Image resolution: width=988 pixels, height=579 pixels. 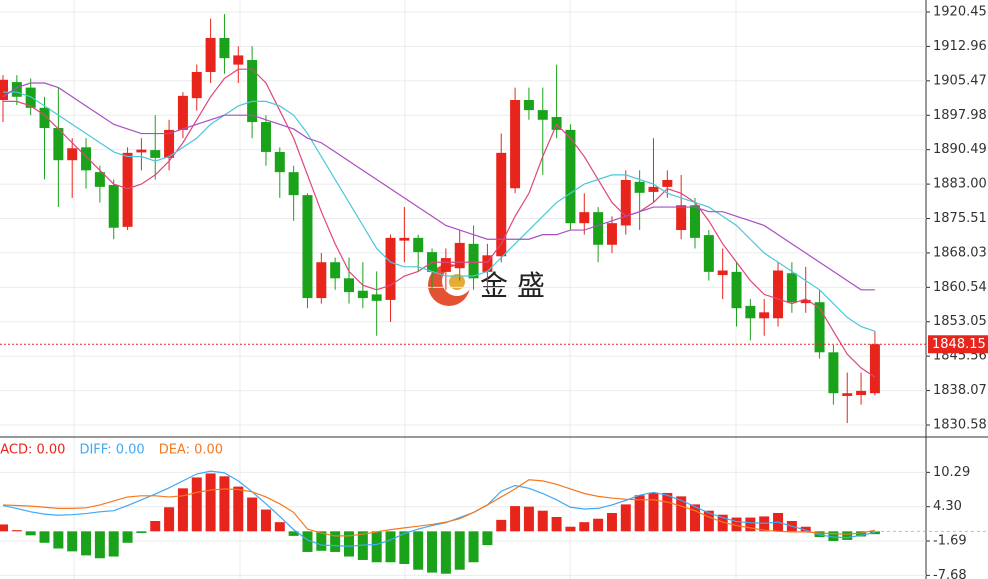 I want to click on y-tick-label: 1838.07, so click(x=960, y=390).